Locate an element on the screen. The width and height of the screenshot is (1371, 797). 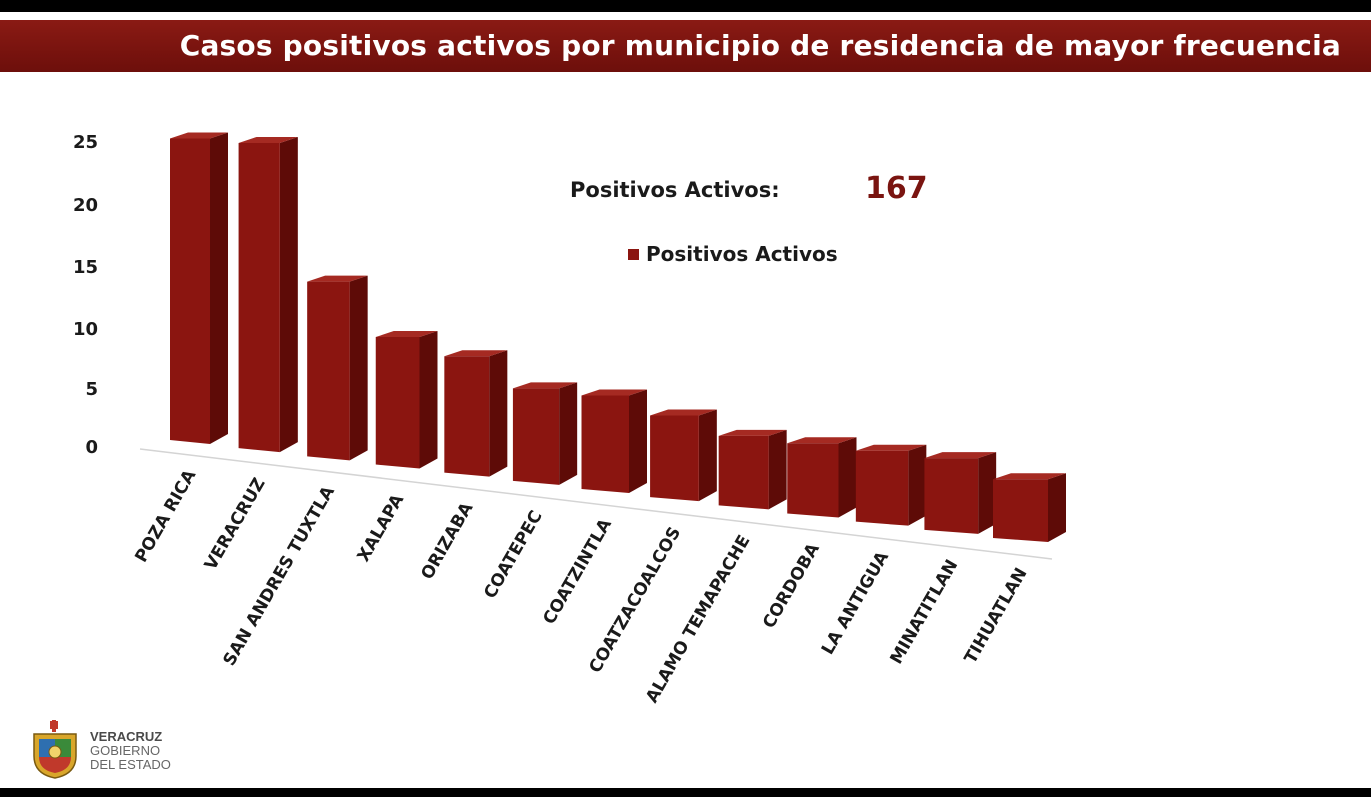
summary-label: Positivos Activos: is located at coordinates (675, 190).